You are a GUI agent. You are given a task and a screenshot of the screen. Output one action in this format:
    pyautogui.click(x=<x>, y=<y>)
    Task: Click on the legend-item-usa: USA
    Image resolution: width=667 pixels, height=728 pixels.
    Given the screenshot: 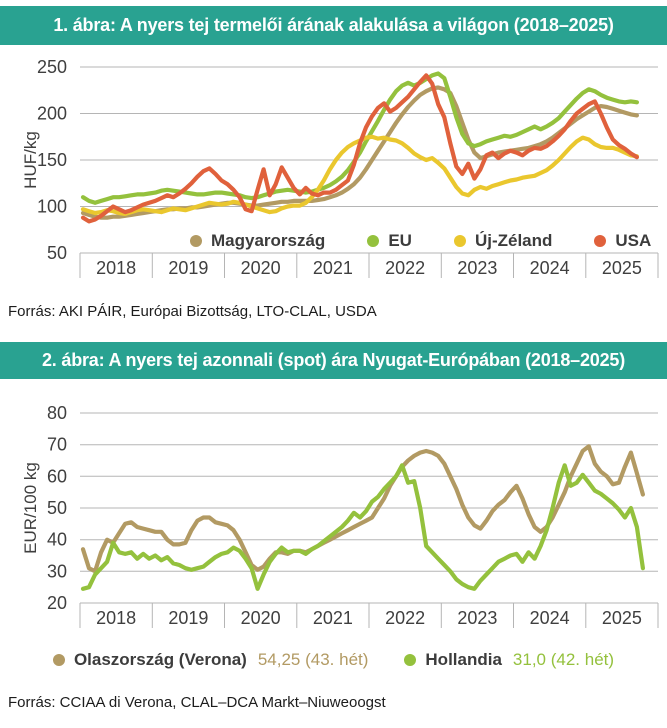 What is the action you would take?
    pyautogui.click(x=622, y=241)
    